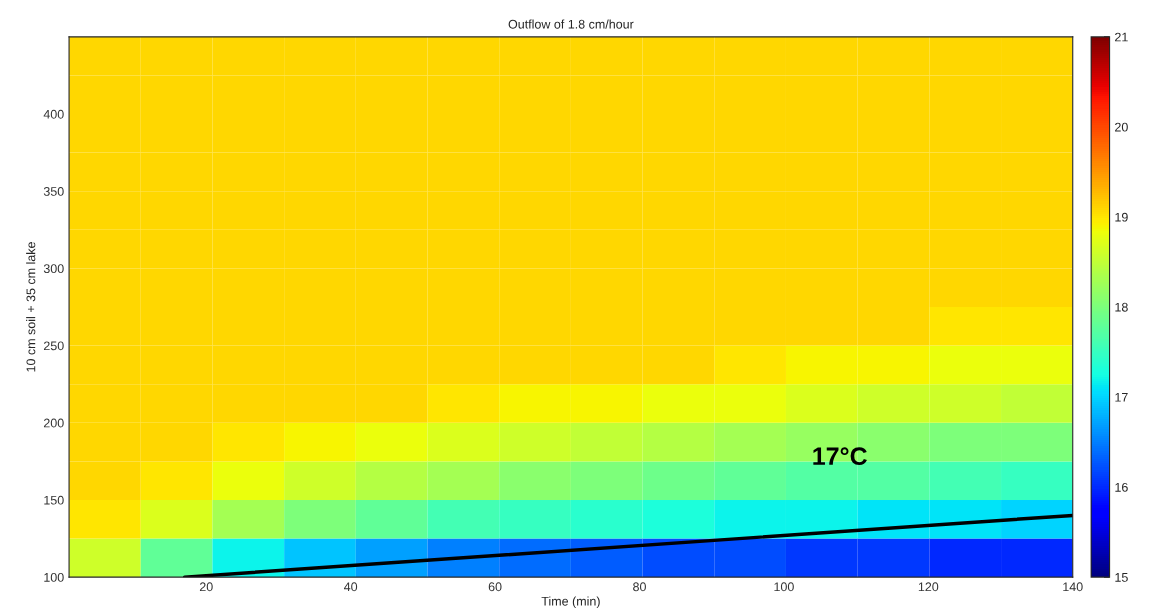 The height and width of the screenshot is (614, 1151). I want to click on y-tick-label: 250, so click(53, 346).